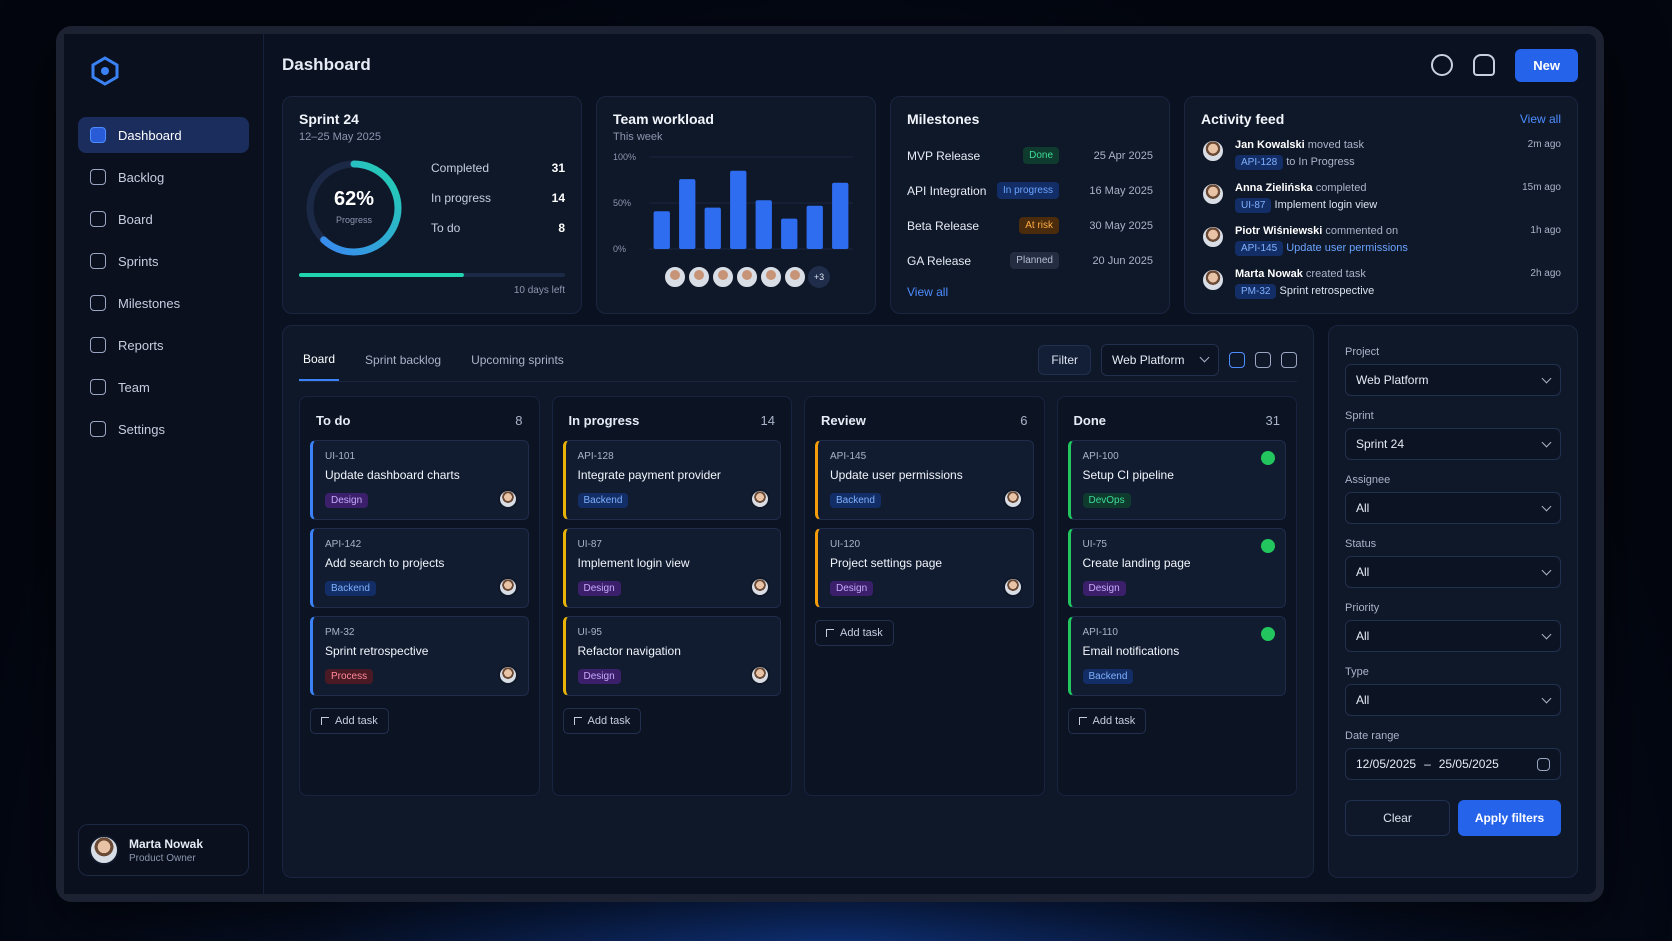 The image size is (1672, 941). Describe the element at coordinates (1176, 568) in the screenshot. I see `task-card: UI-75 Create landing page Design` at that location.